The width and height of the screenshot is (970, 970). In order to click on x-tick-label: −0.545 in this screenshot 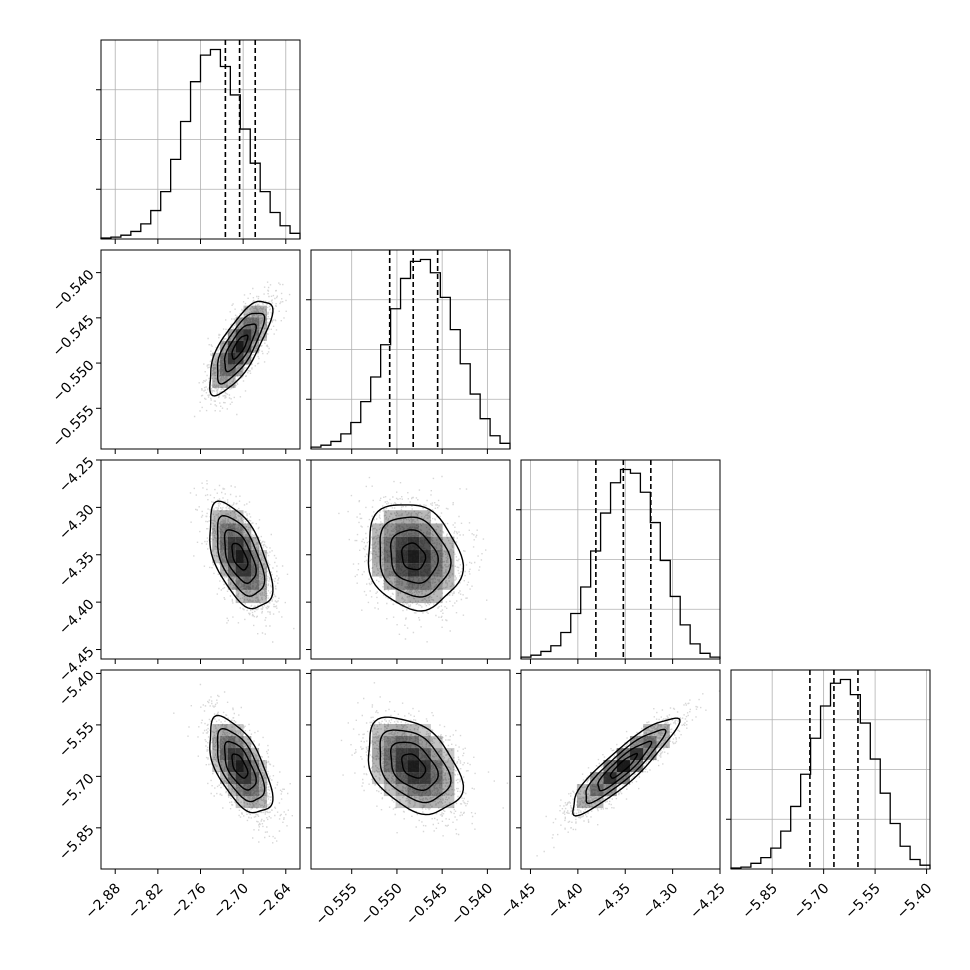, I will do `click(427, 905)`.